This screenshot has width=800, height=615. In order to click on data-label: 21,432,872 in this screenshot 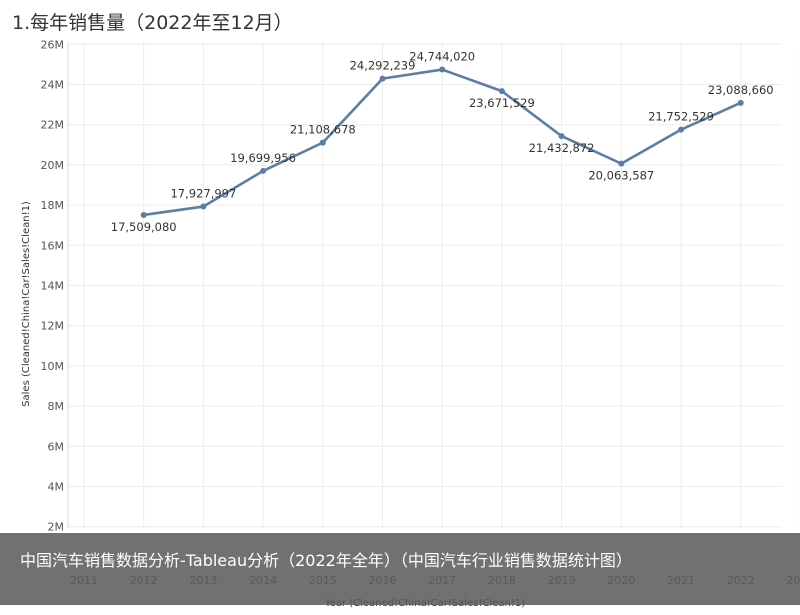, I will do `click(562, 148)`.